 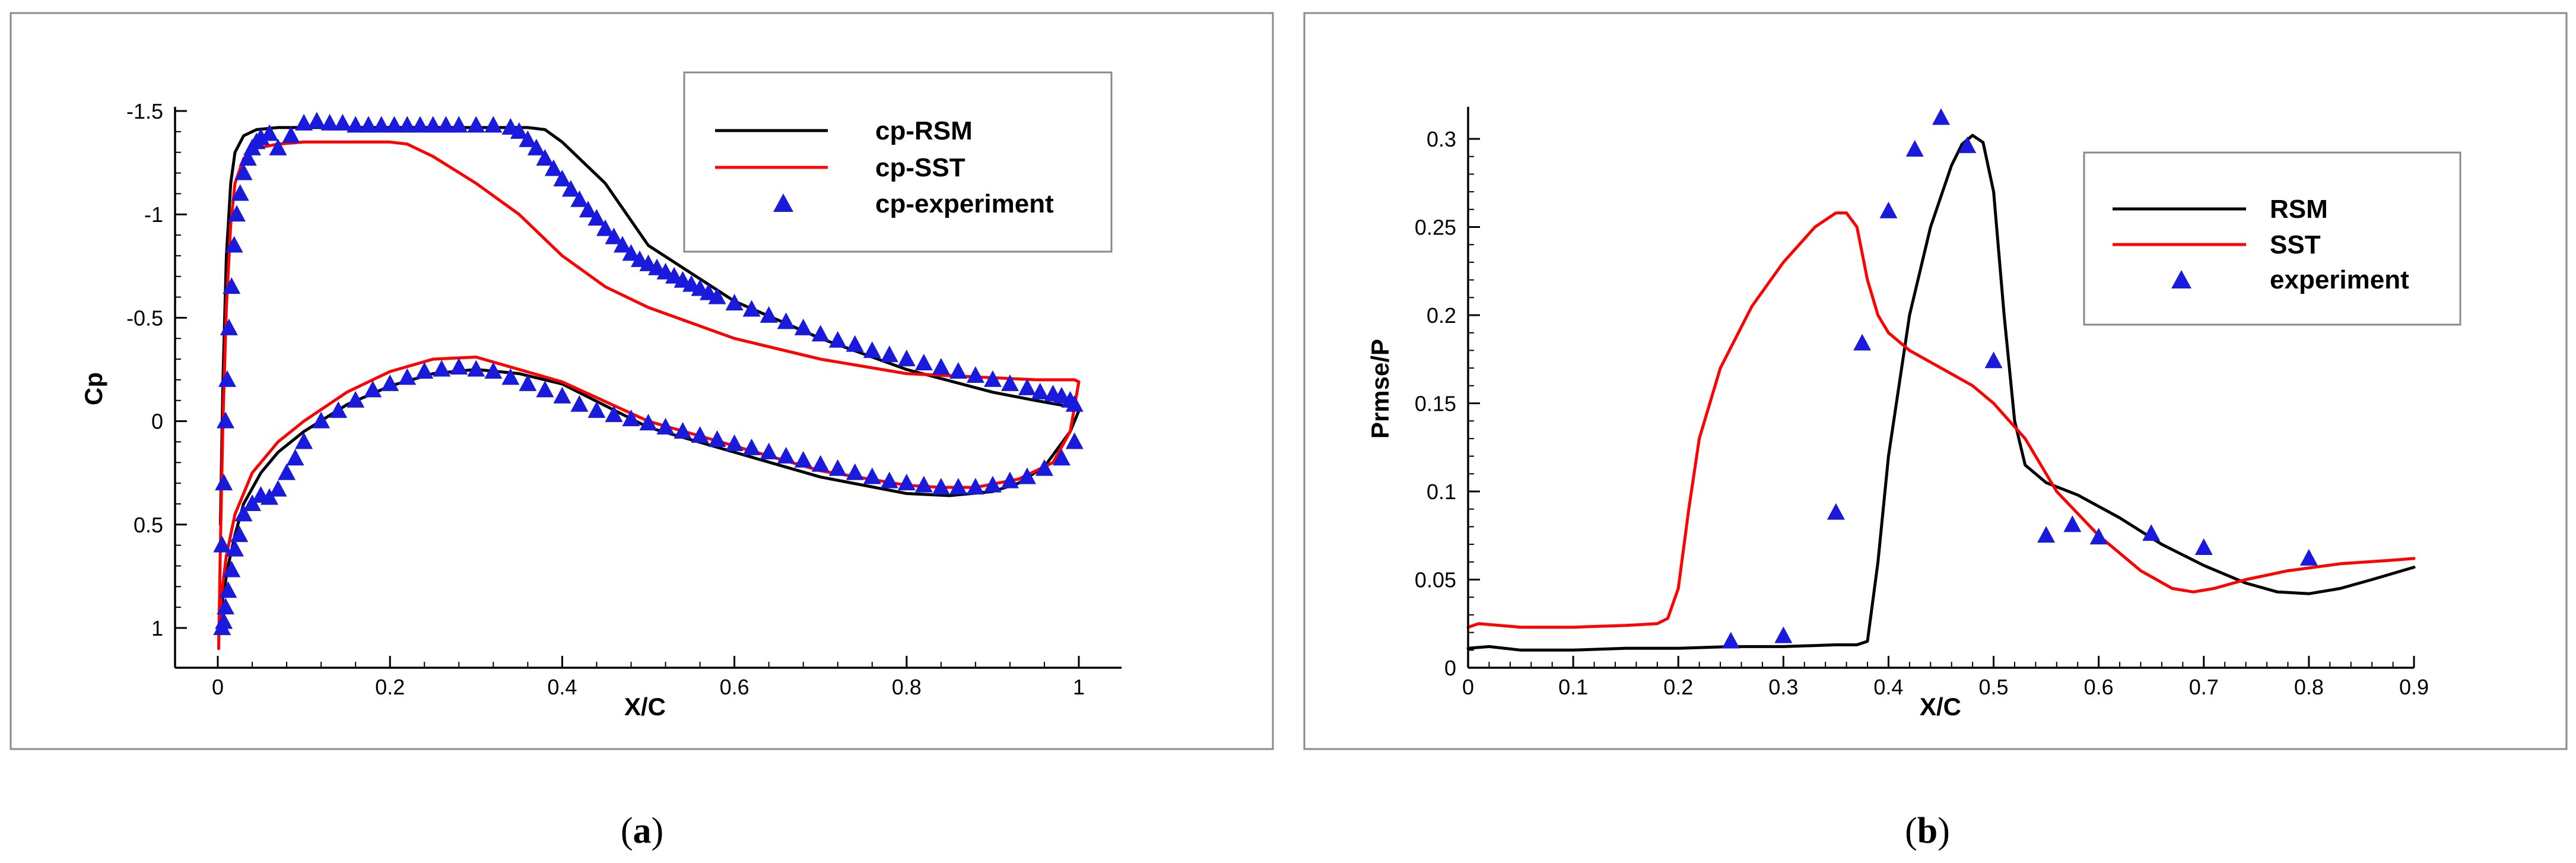 What do you see at coordinates (144, 111) in the screenshot?
I see `panel-a-y-tick-label: -1.5` at bounding box center [144, 111].